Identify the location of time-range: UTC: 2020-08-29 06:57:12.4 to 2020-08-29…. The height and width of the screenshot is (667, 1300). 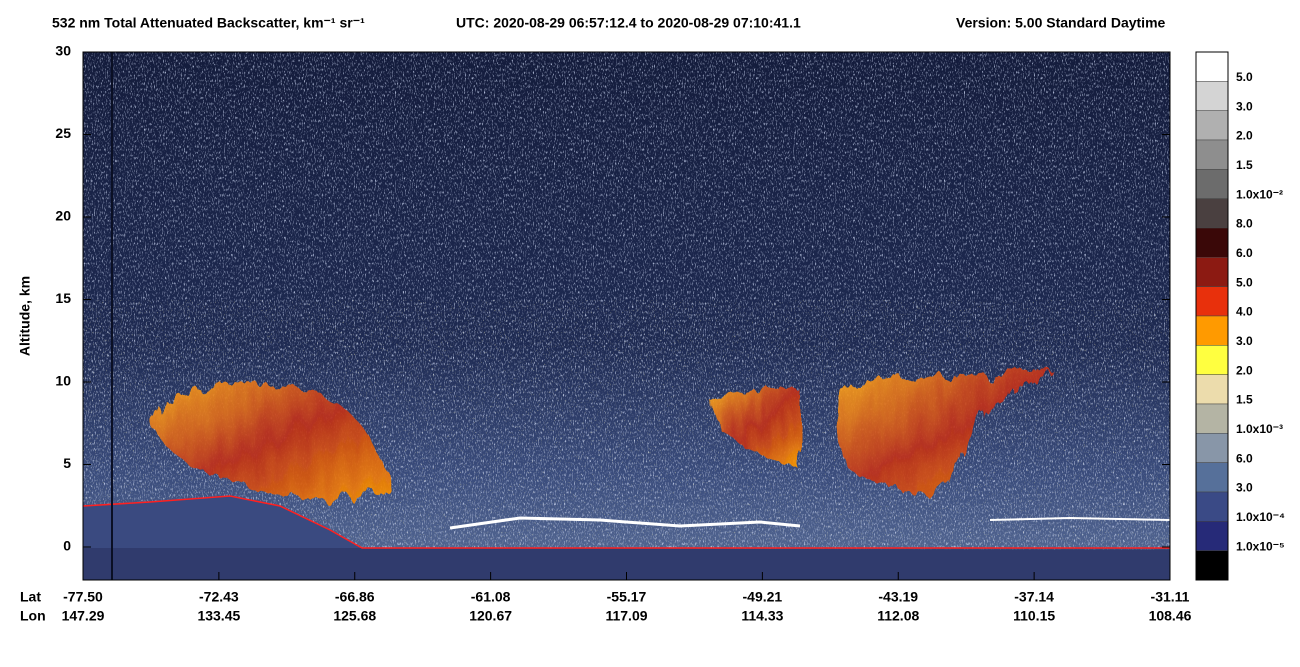
(628, 23).